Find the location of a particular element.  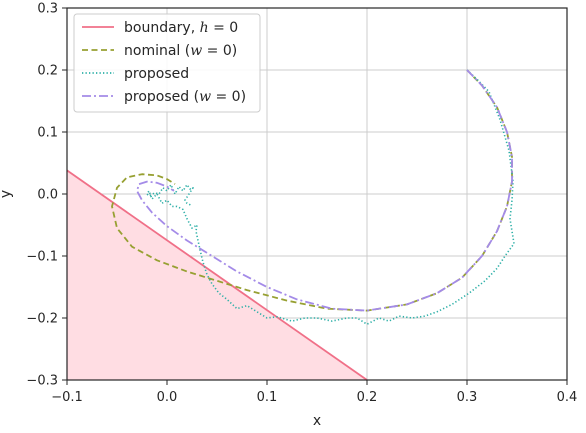

y-tick-label: −0.3 is located at coordinates (42, 381).